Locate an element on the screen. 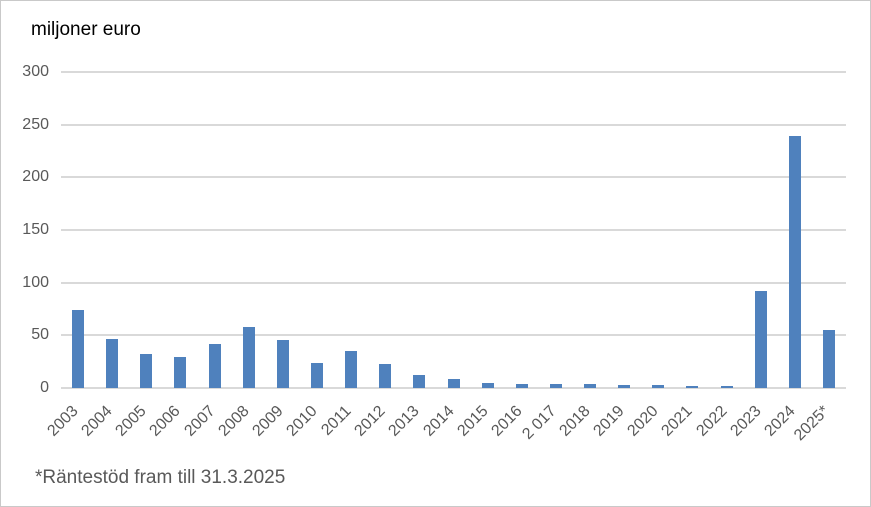 Image resolution: width=871 pixels, height=507 pixels. bar-2019 is located at coordinates (624, 386).